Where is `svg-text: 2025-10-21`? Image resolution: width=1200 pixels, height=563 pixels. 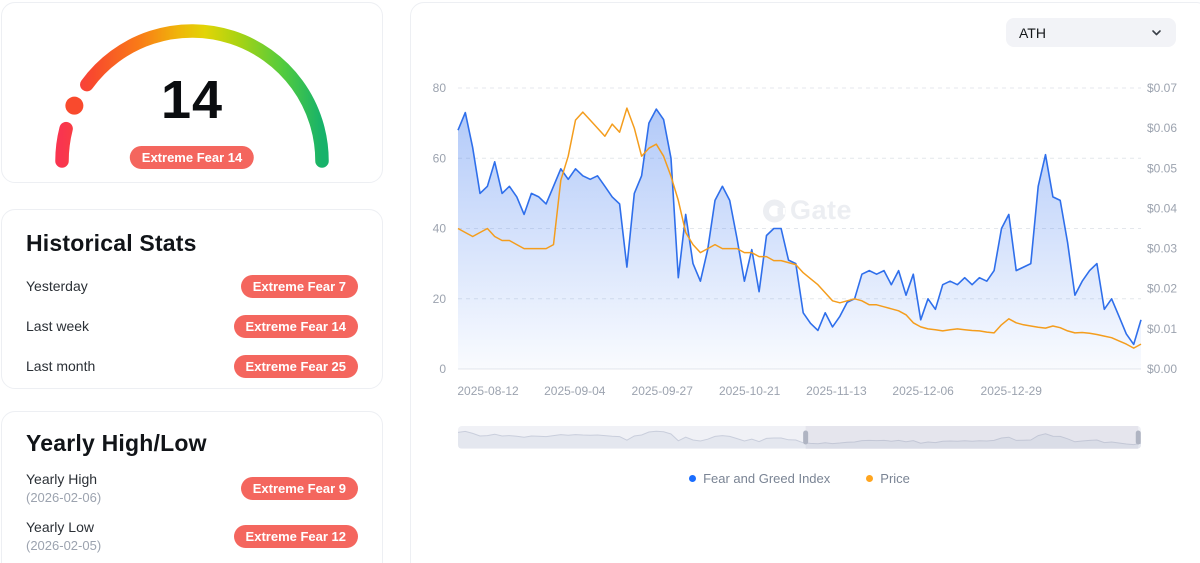
svg-text: 2025-10-21 is located at coordinates (750, 391).